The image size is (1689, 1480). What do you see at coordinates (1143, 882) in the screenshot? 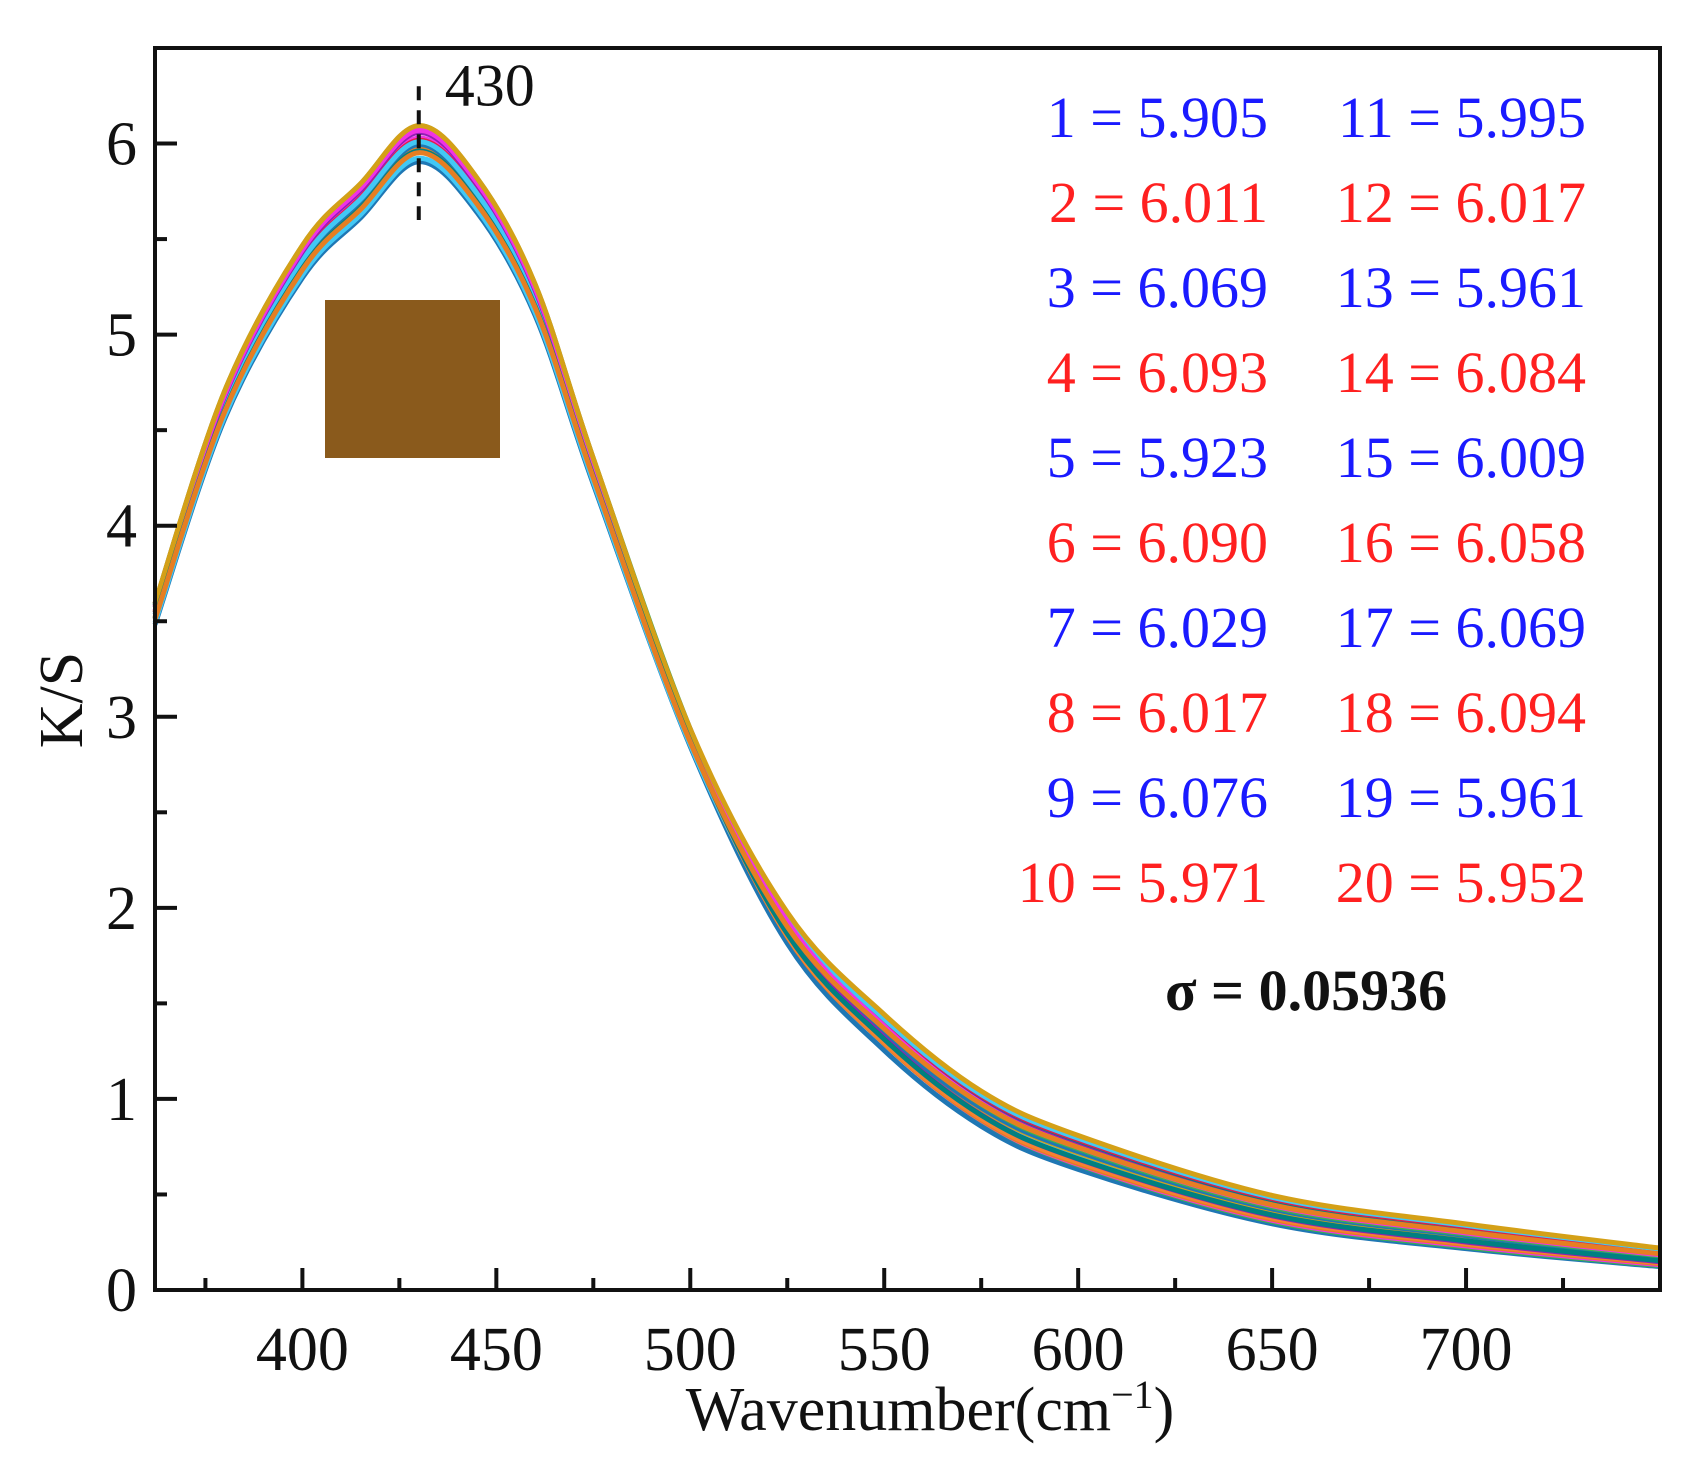
I see `legend-entry-10: 10 = 5.971` at bounding box center [1143, 882].